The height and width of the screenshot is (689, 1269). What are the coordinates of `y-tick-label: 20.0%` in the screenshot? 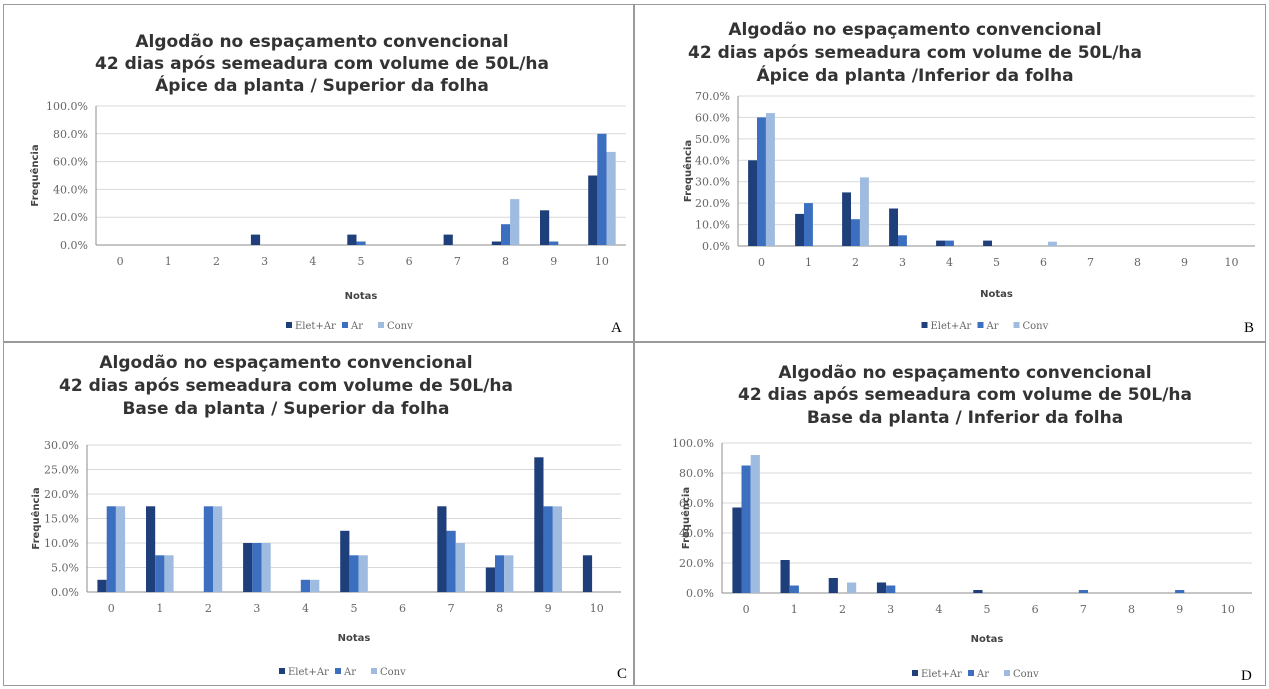 It's located at (70, 217).